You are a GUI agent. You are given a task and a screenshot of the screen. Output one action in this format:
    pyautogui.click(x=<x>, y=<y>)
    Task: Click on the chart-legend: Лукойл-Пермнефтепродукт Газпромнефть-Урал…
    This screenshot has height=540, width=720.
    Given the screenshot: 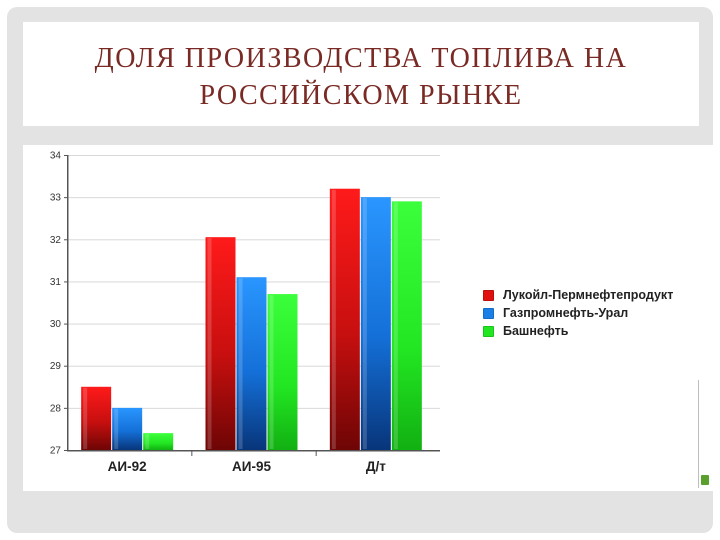 What is the action you would take?
    pyautogui.click(x=578, y=313)
    